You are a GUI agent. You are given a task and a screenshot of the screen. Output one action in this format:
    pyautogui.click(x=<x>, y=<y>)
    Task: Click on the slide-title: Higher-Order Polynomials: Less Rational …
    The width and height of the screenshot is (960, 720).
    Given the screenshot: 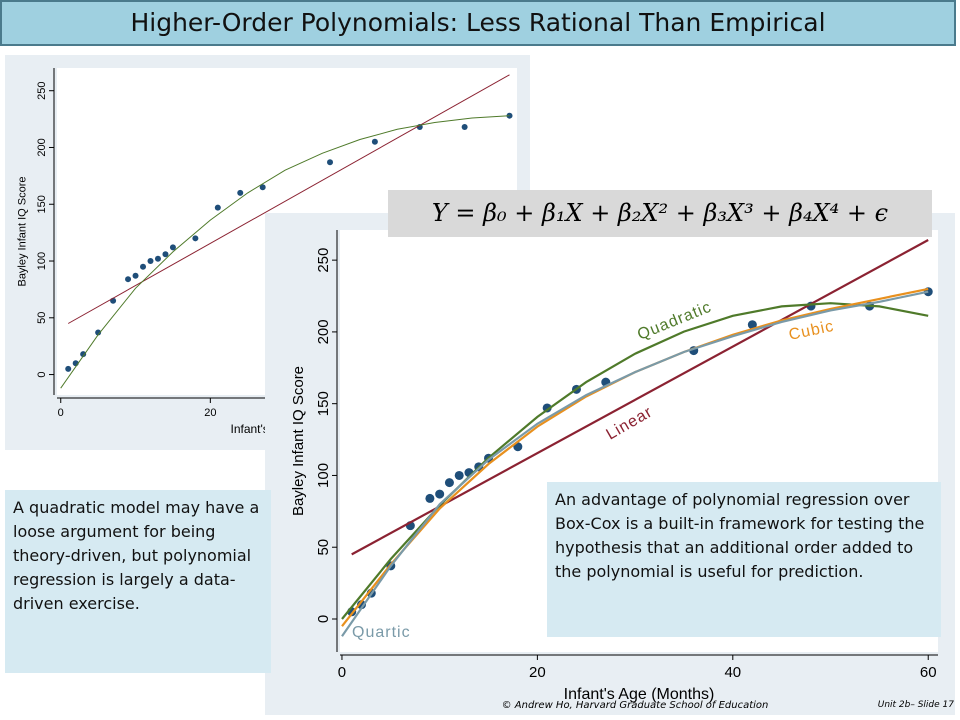 What is the action you would take?
    pyautogui.click(x=478, y=23)
    